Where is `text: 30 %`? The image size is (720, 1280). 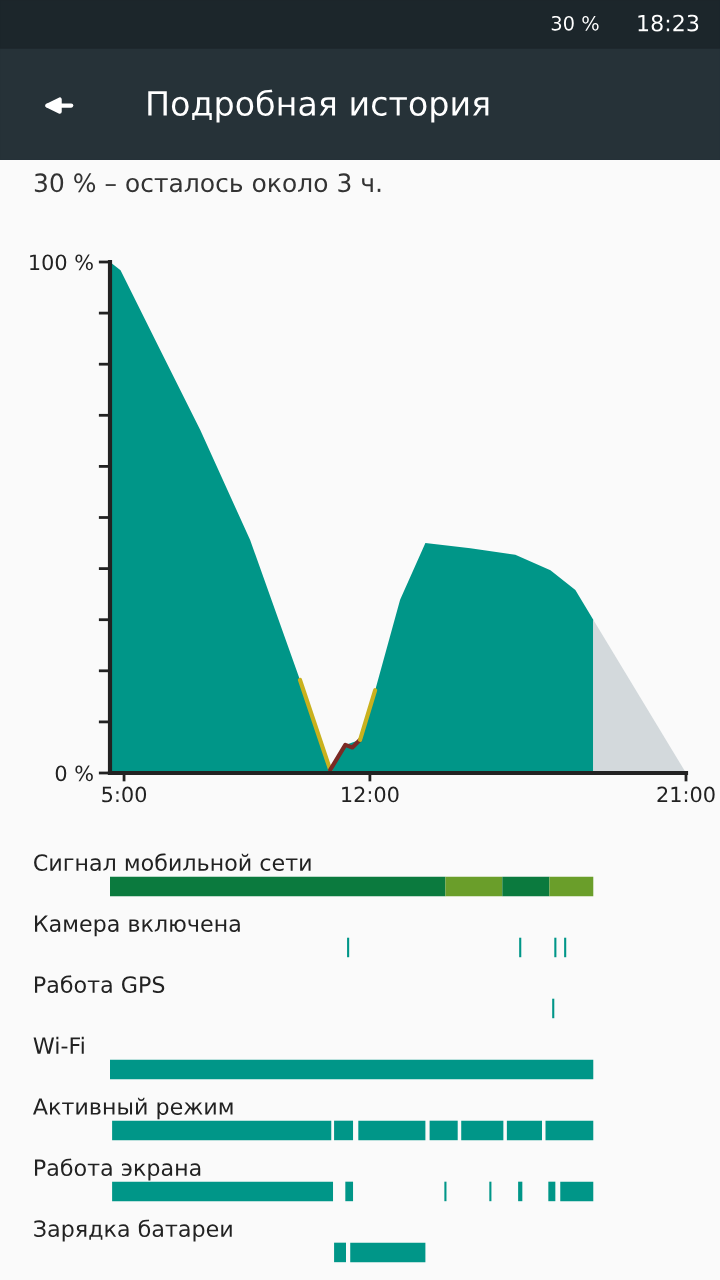 text: 30 % is located at coordinates (575, 23).